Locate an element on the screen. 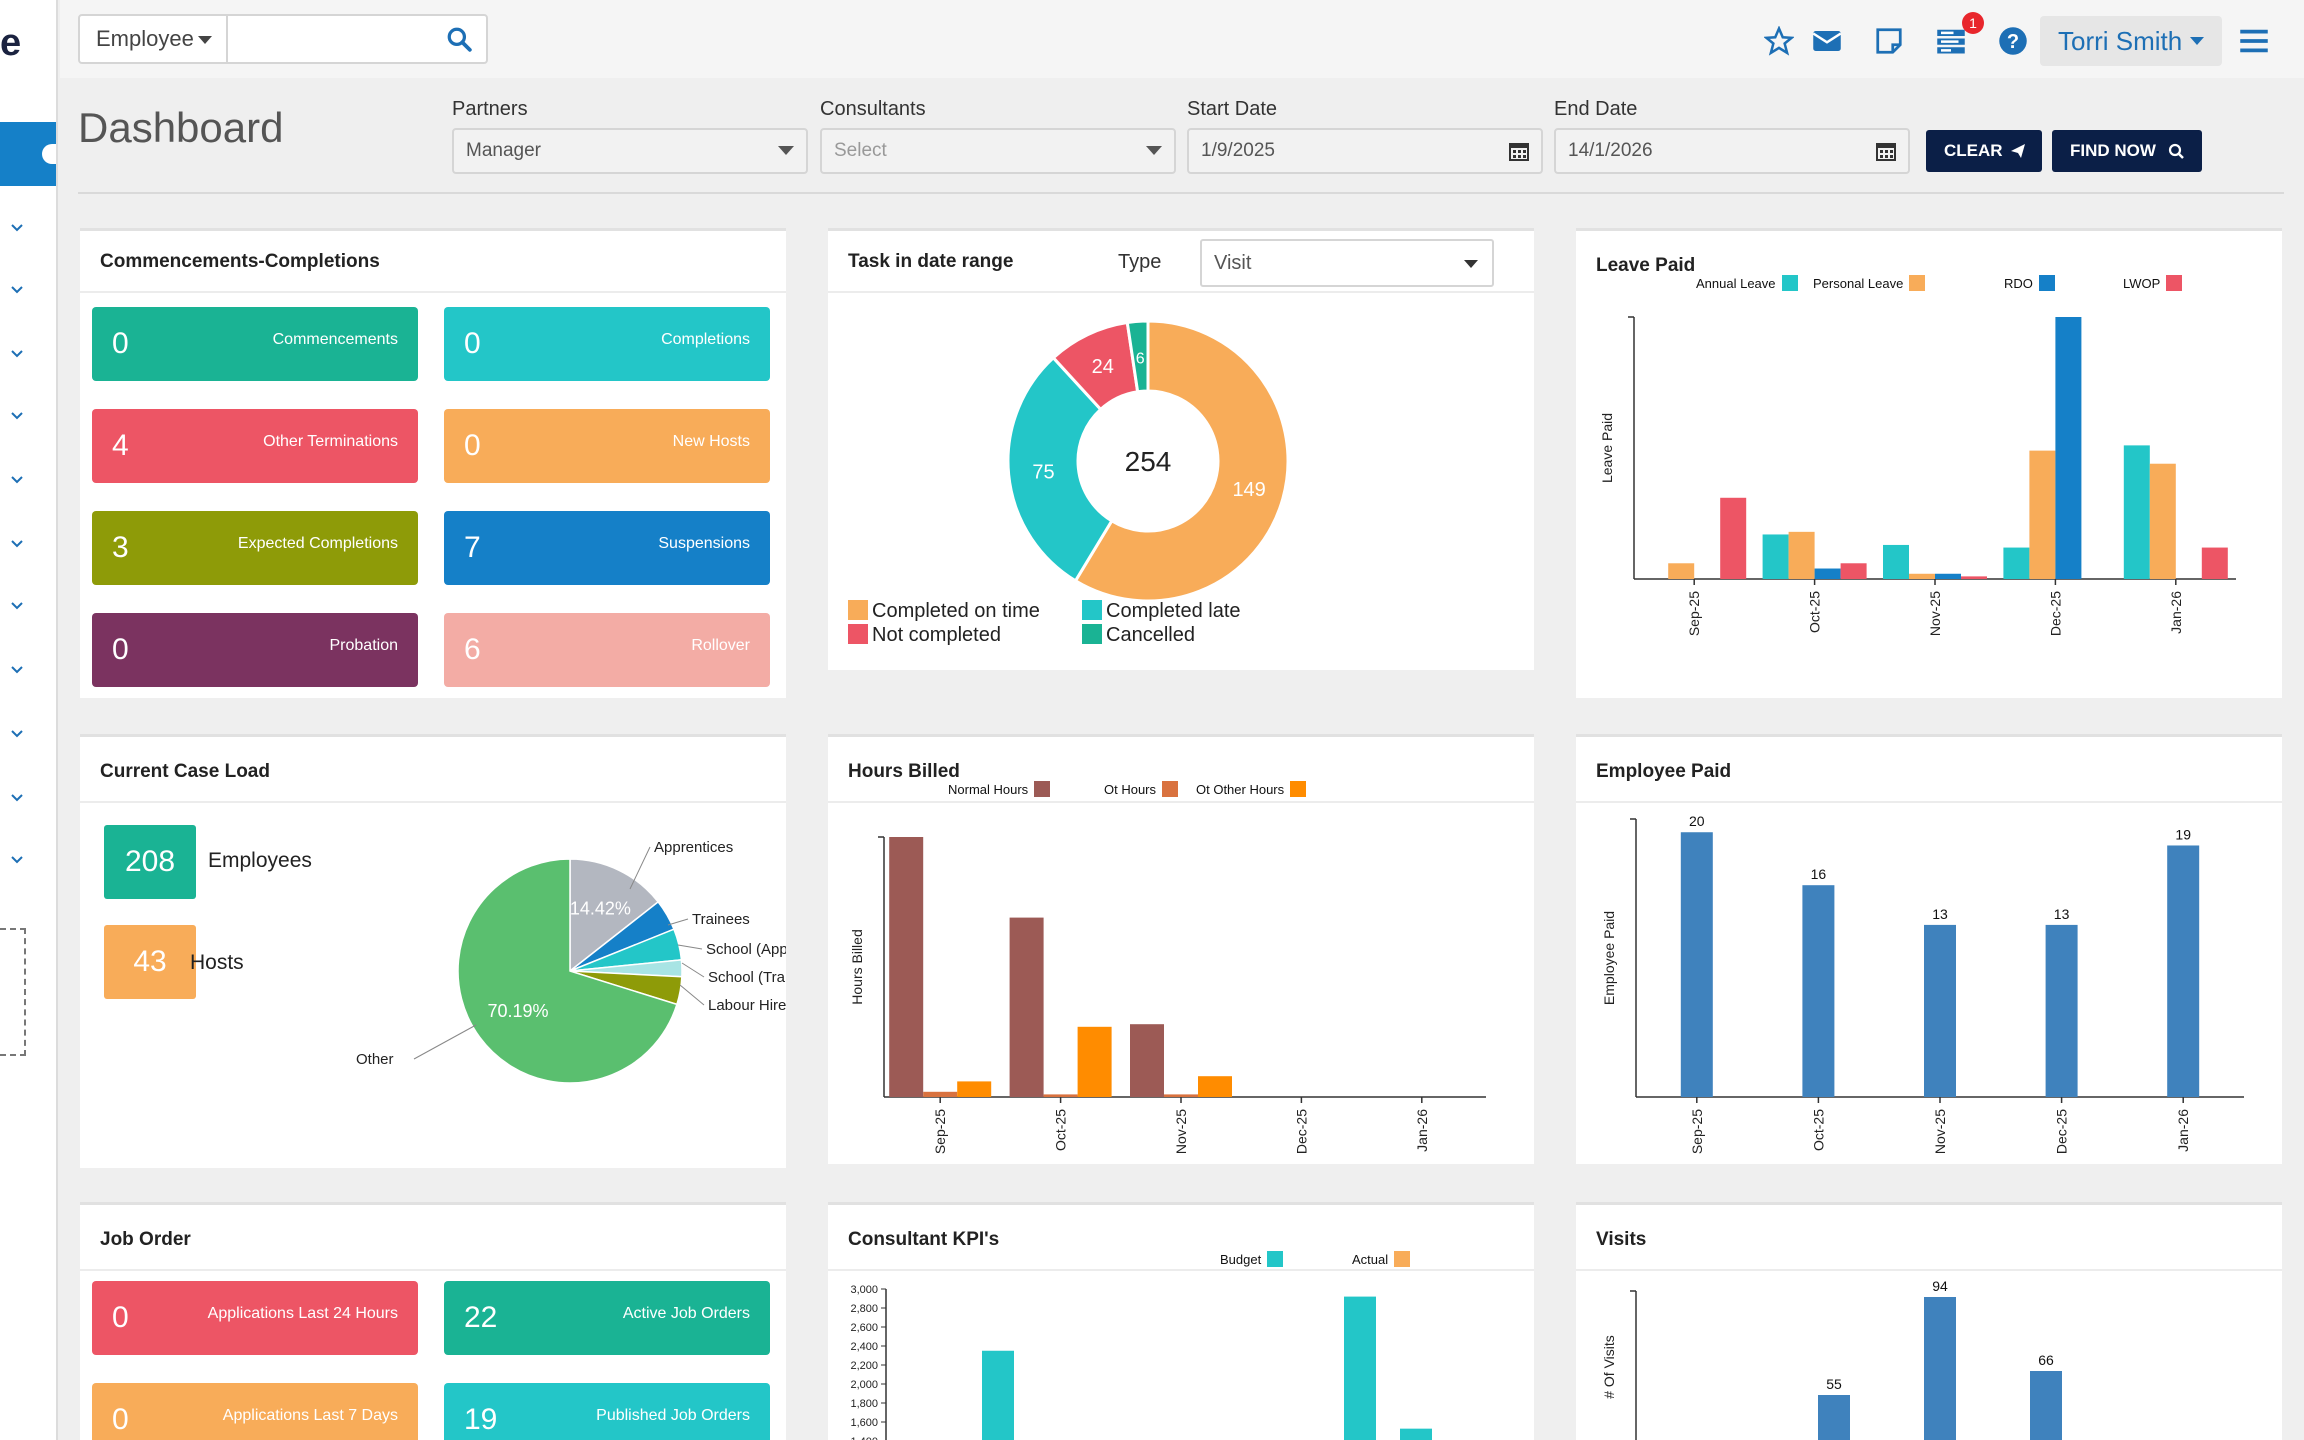  star-icon is located at coordinates (1779, 41).